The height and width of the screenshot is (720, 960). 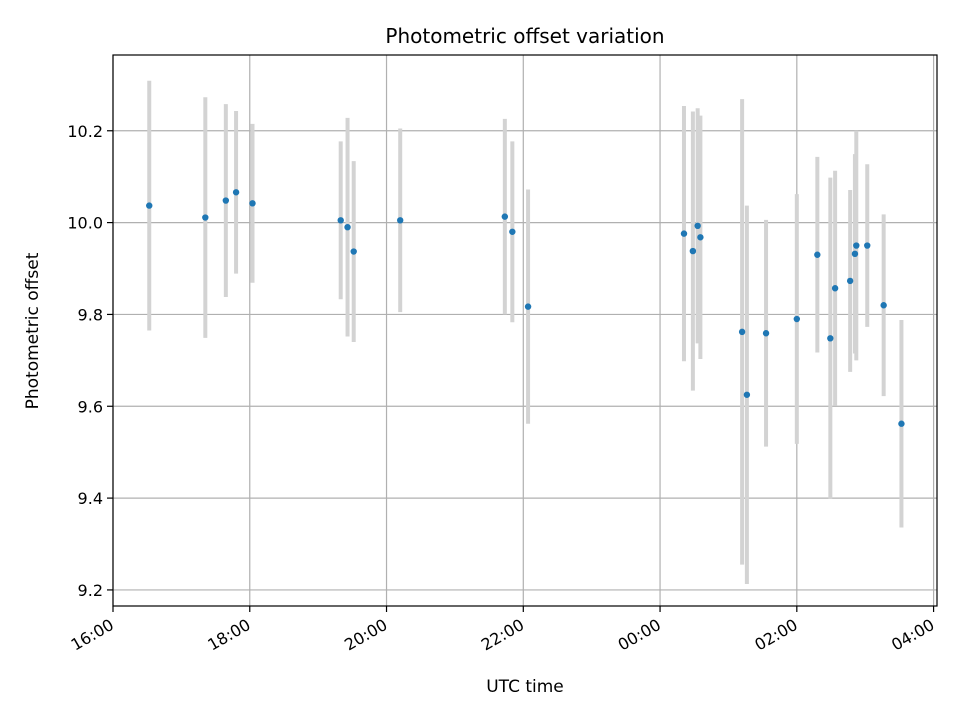 I want to click on chart-title: Photometric offset variation, so click(x=524, y=36).